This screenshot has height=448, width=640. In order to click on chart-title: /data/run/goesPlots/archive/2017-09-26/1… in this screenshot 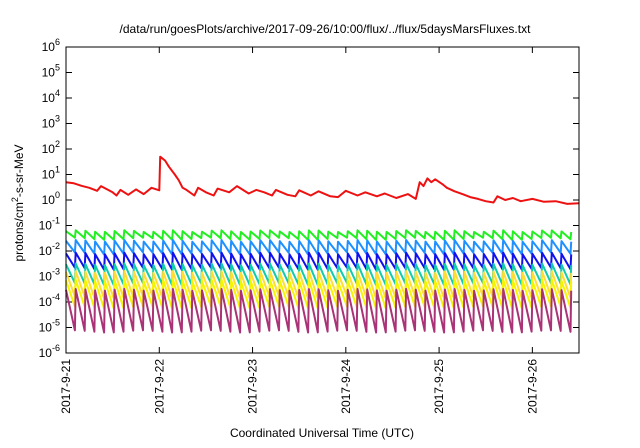, I will do `click(326, 29)`.